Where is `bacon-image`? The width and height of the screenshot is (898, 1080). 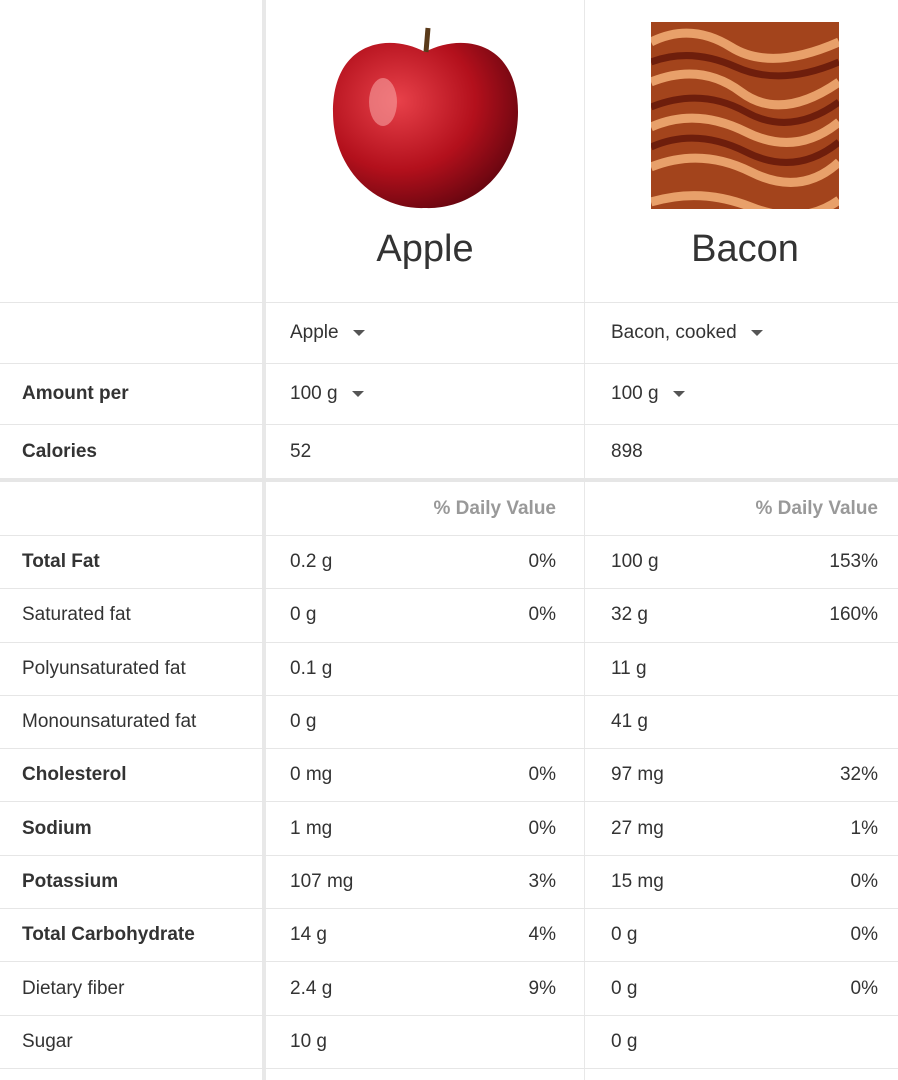
bacon-image is located at coordinates (745, 115).